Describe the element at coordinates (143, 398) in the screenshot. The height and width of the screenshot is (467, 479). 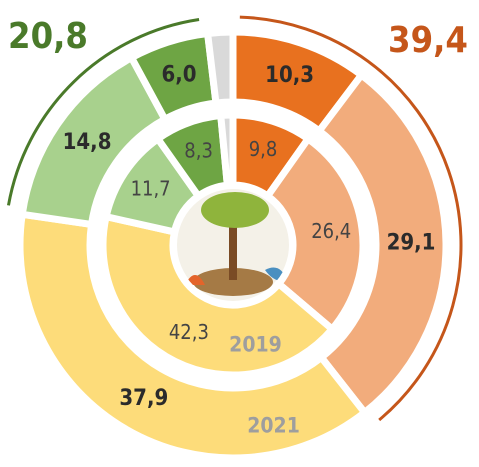
I see `slice-label: 37,9` at that location.